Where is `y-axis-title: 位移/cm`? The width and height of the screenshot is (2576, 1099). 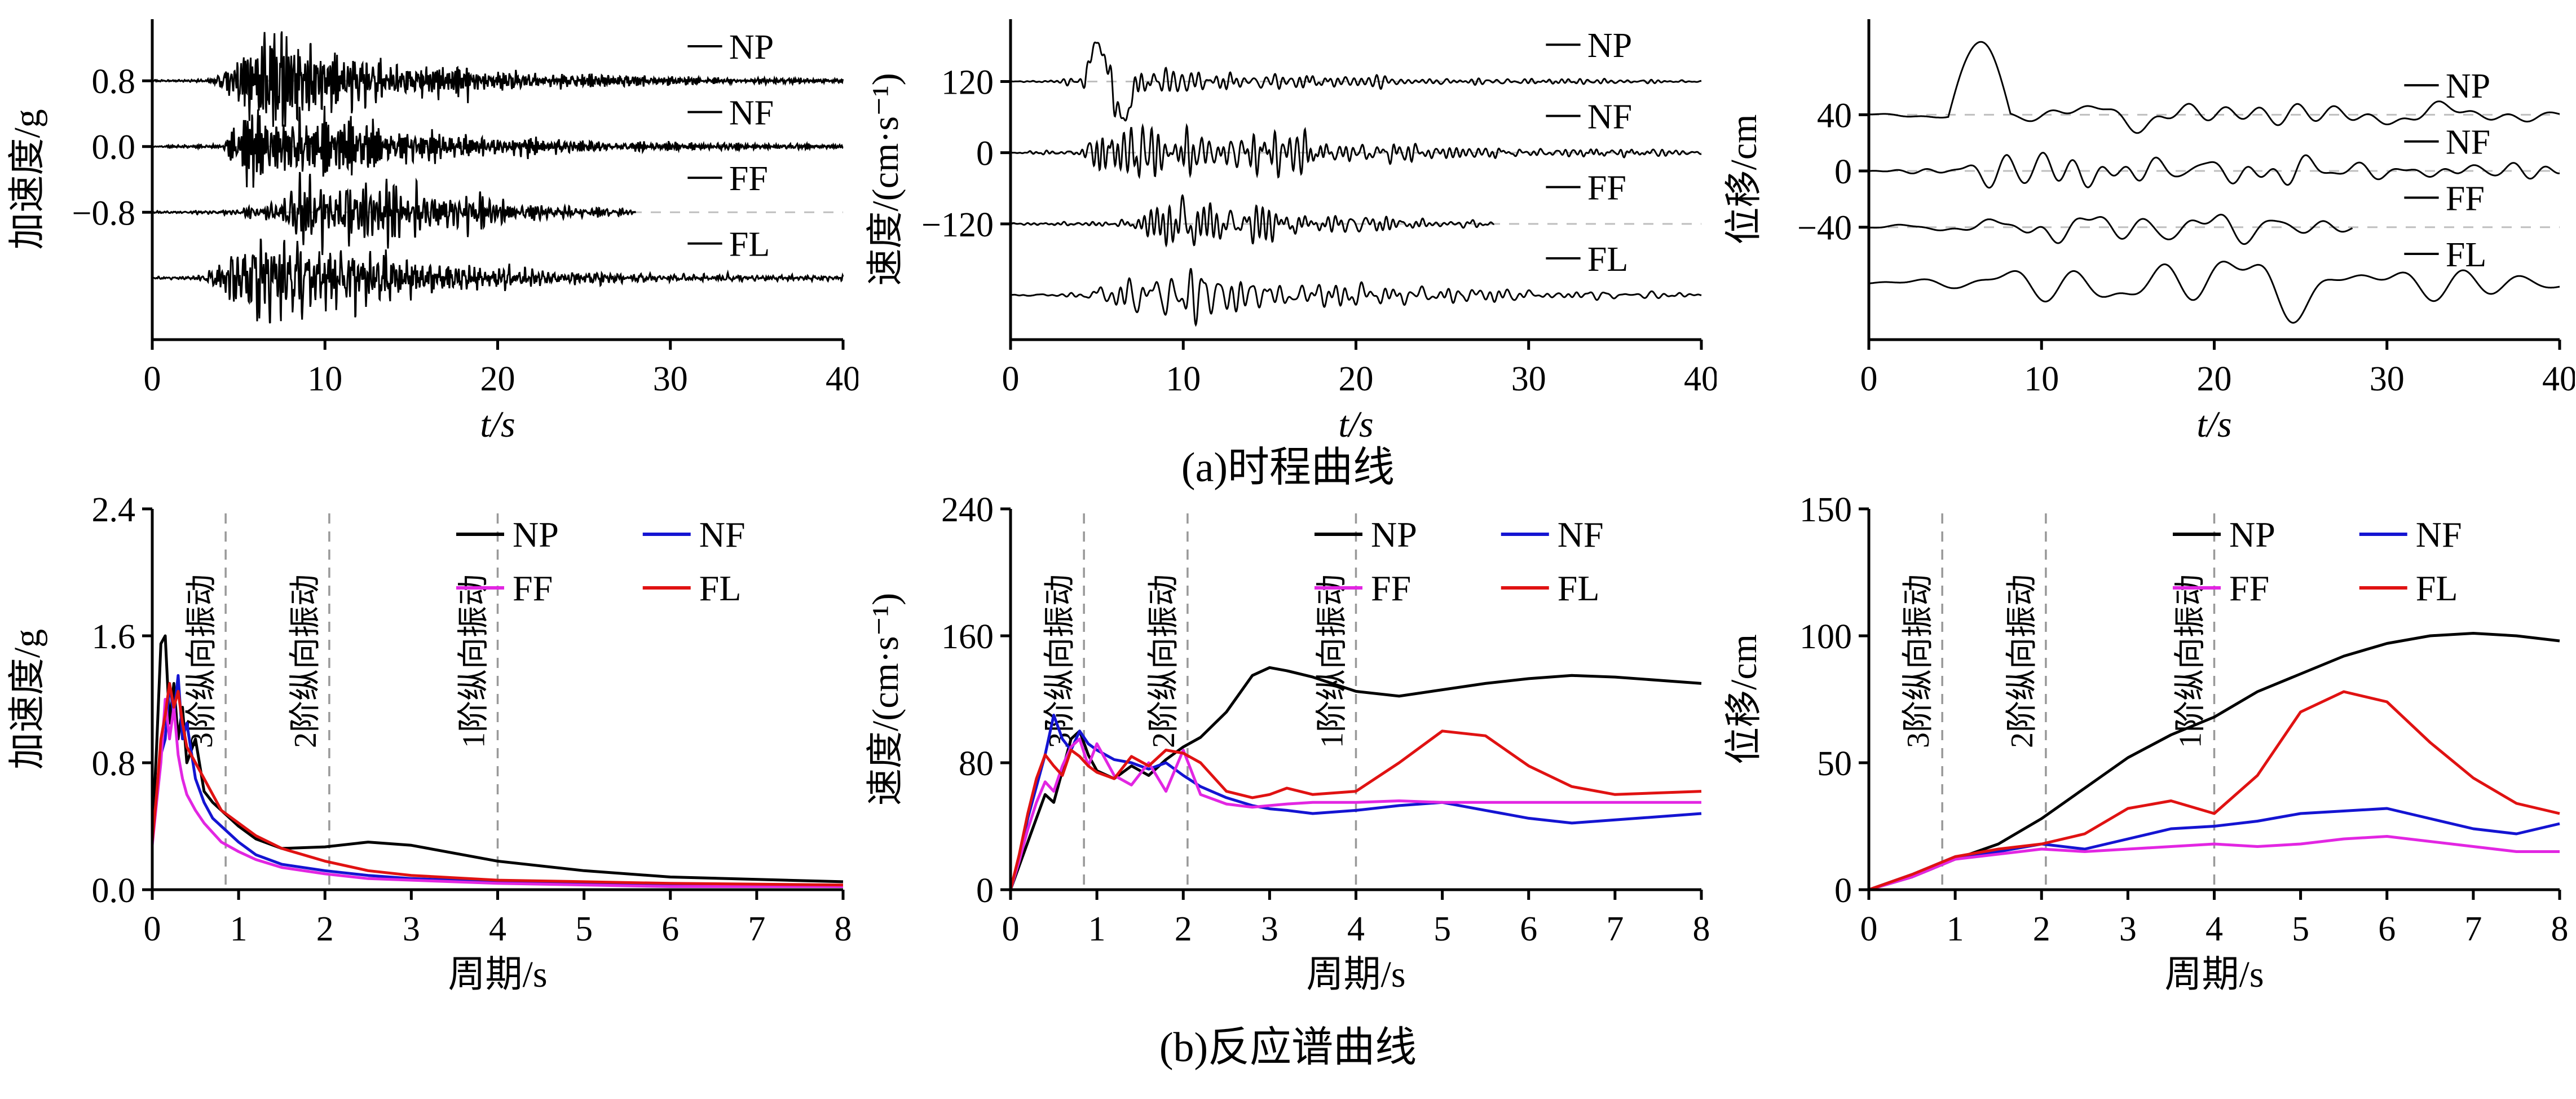
y-axis-title: 位移/cm is located at coordinates (1744, 180).